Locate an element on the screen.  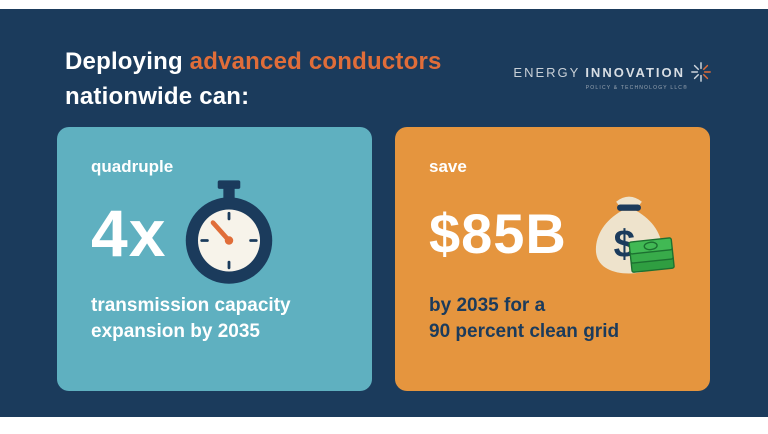
card-save-desc-line1: by 2035 for a is located at coordinates (487, 305).